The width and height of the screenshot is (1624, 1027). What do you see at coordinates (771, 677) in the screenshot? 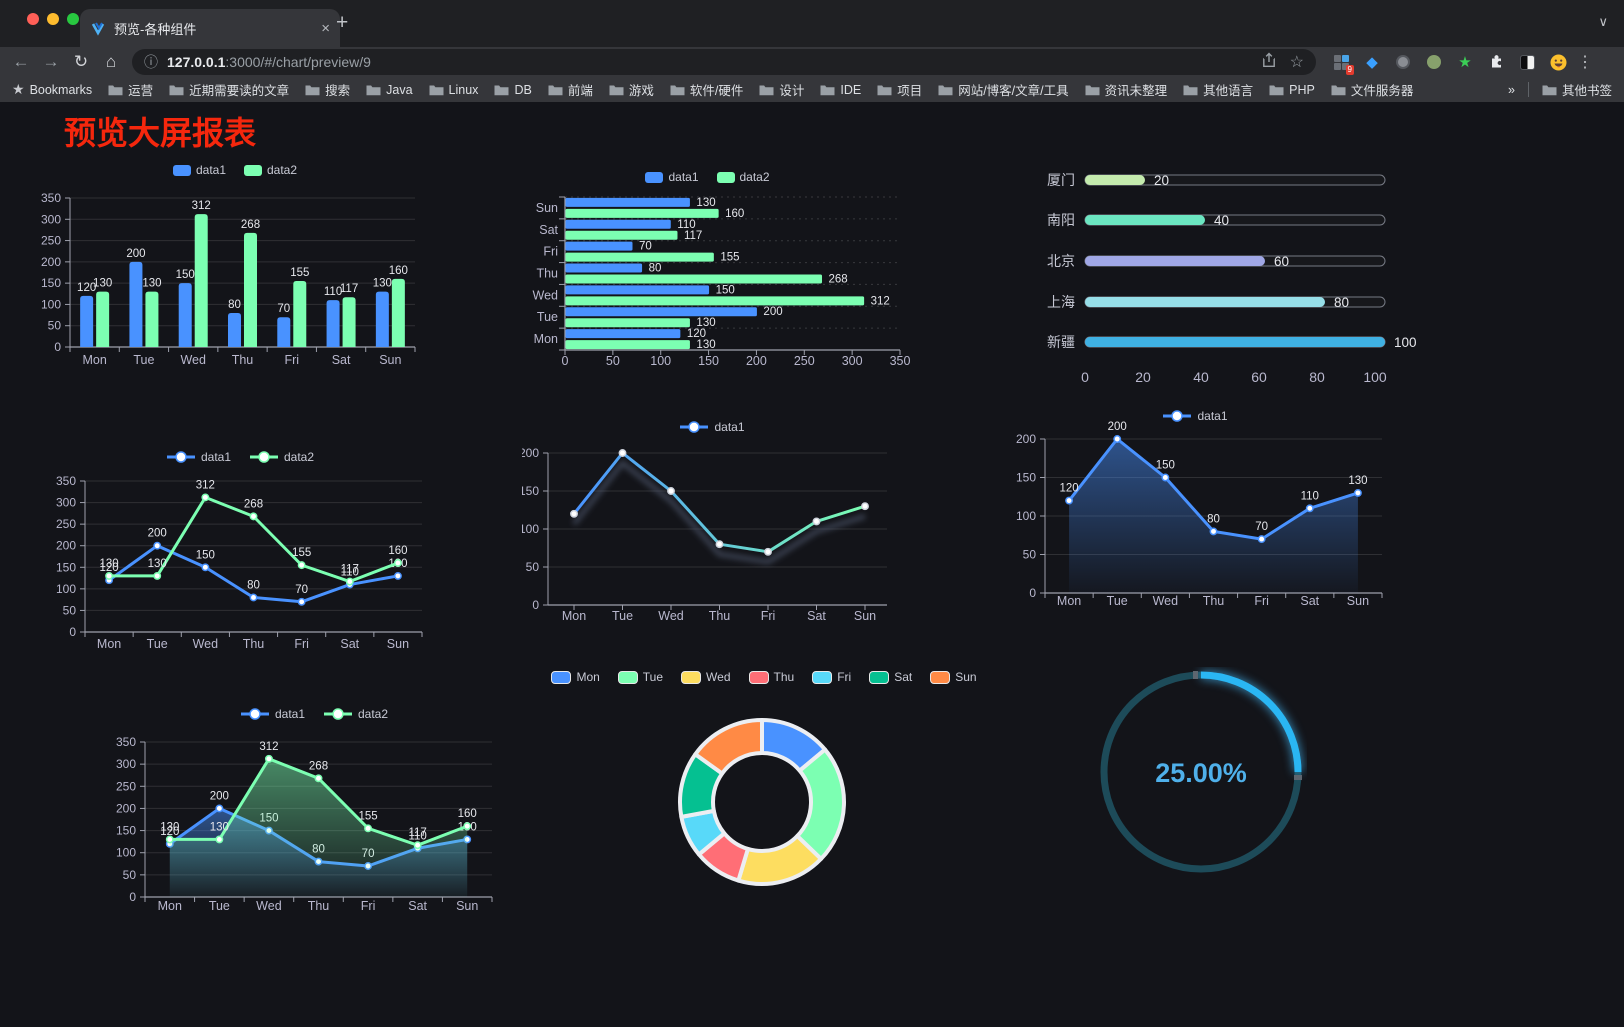
I see `legend-item: Thu` at bounding box center [771, 677].